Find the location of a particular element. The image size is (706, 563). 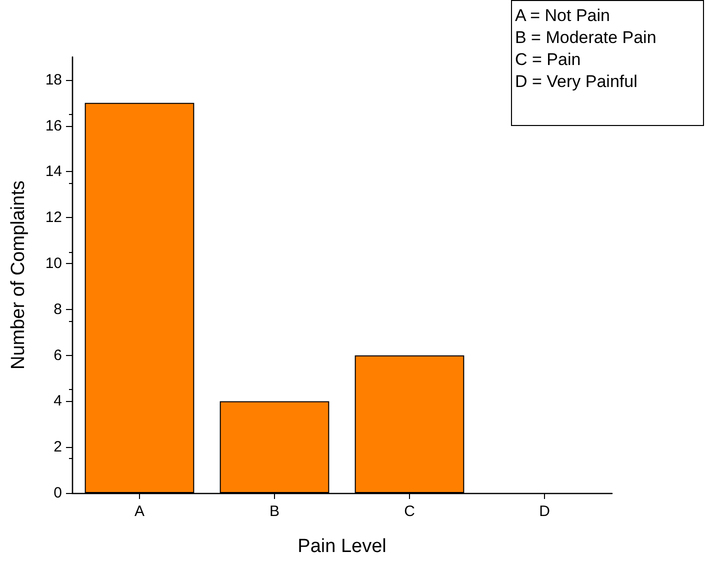

y-tick-label: 12 is located at coordinates (53, 217).